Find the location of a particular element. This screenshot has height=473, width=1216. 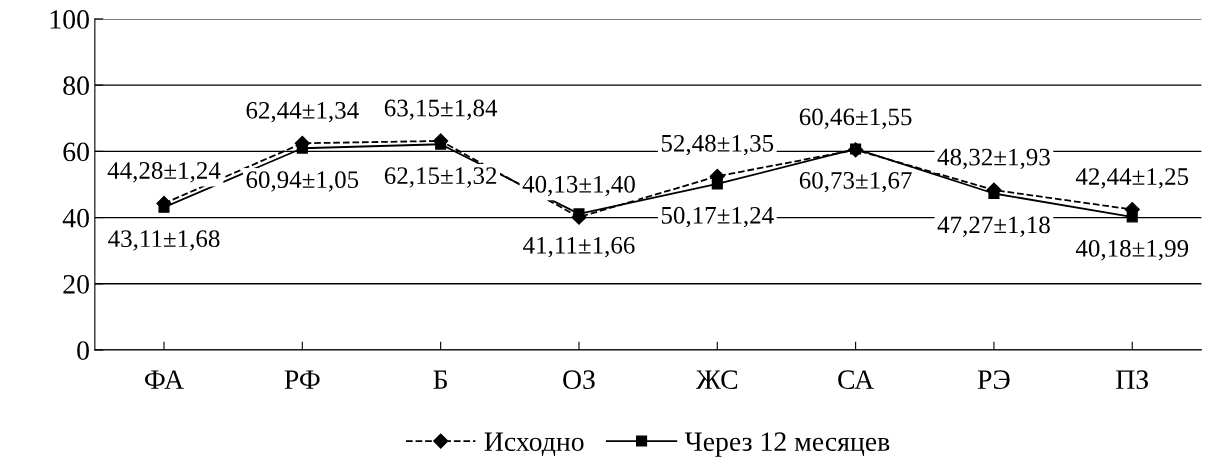

data-label: 42,44±1,25 is located at coordinates (1132, 178).